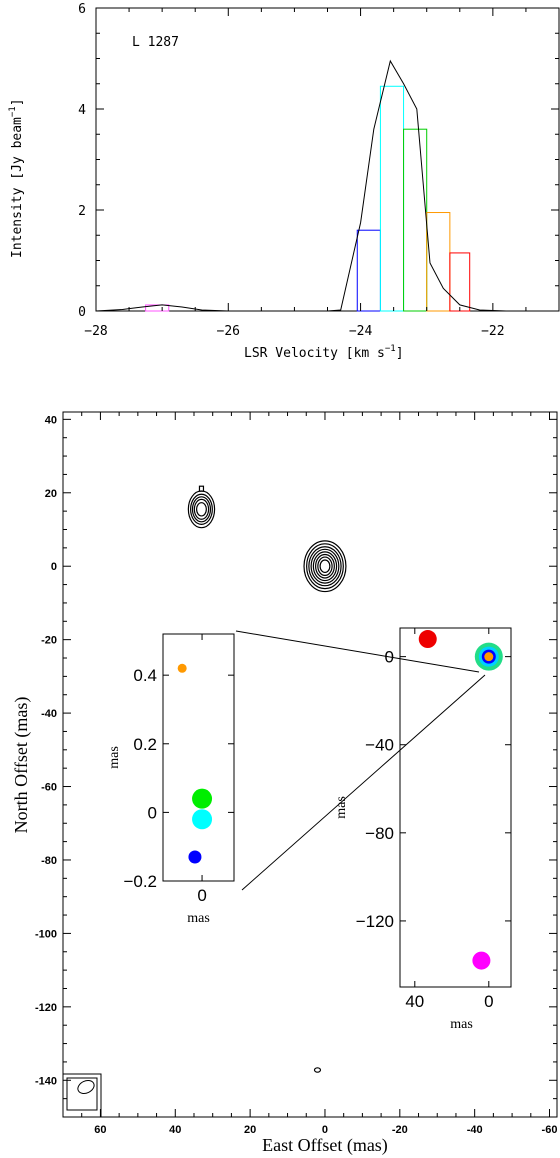 Image resolution: width=560 pixels, height=1158 pixels. What do you see at coordinates (379, 833) in the screenshot?
I see `inset-right-y-tick-label: −80` at bounding box center [379, 833].